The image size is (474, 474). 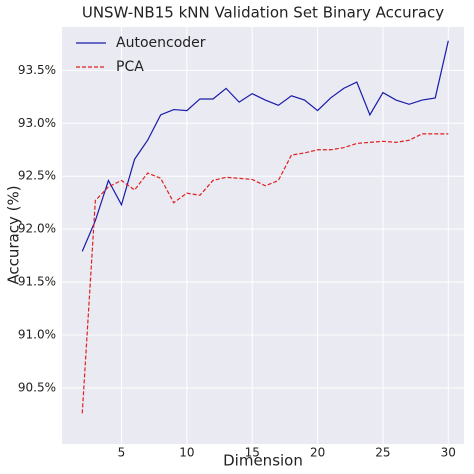 What do you see at coordinates (122, 453) in the screenshot?
I see `x-tick-label: 5` at bounding box center [122, 453].